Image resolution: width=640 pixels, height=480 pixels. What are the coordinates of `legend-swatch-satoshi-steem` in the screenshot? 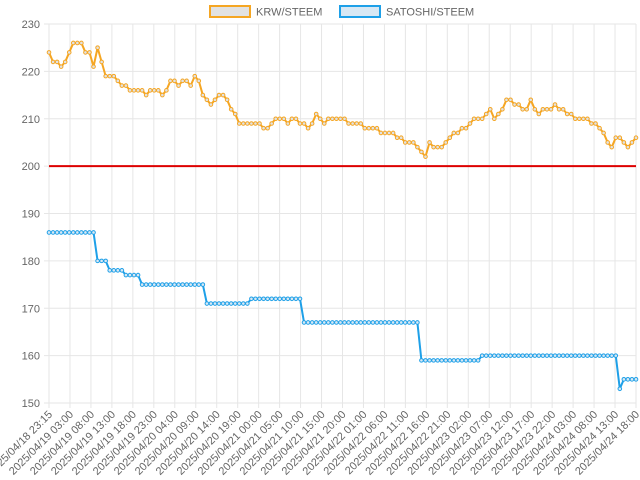 It's located at (360, 11).